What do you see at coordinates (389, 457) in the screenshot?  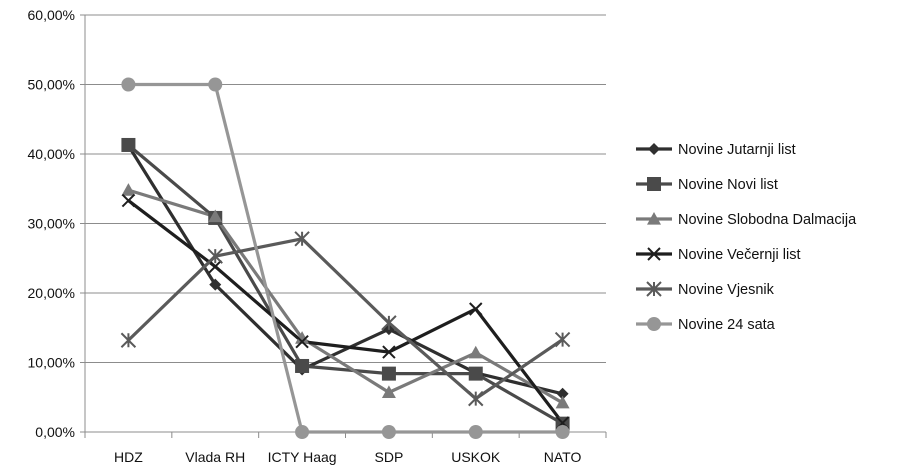 I see `x-tick-label: SDP` at bounding box center [389, 457].